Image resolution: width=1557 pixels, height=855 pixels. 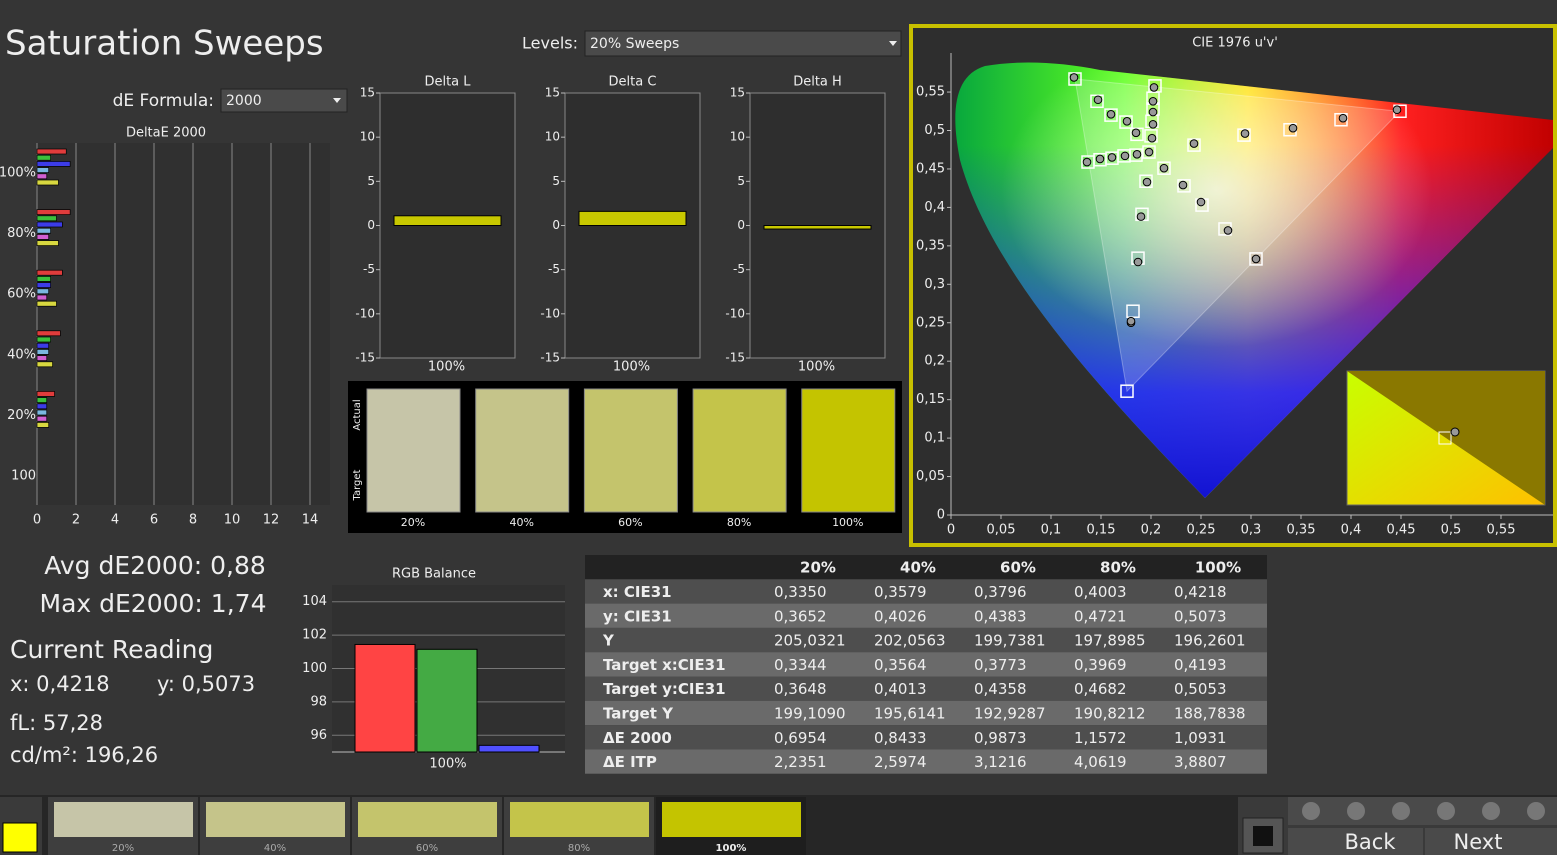 I want to click on y-tick-label: 102, so click(x=314, y=635).